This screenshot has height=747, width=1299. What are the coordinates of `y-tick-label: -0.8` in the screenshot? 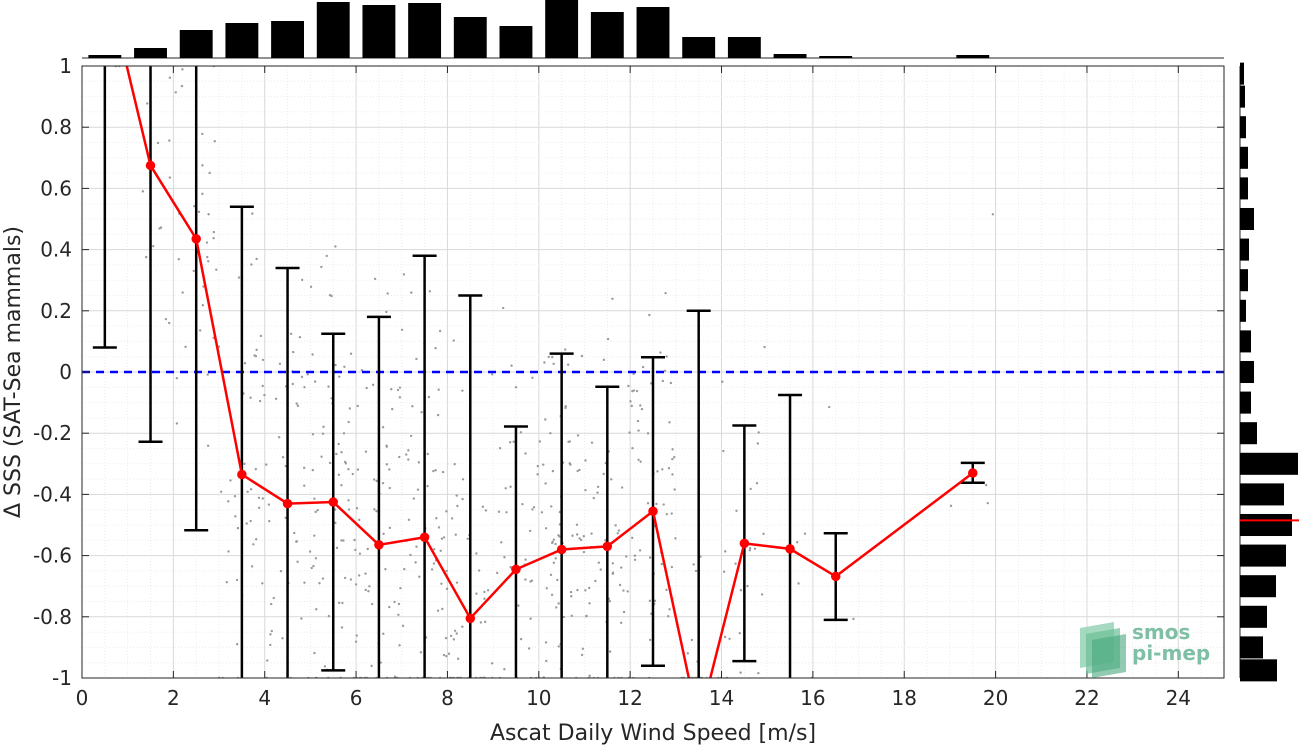 It's located at (52, 617).